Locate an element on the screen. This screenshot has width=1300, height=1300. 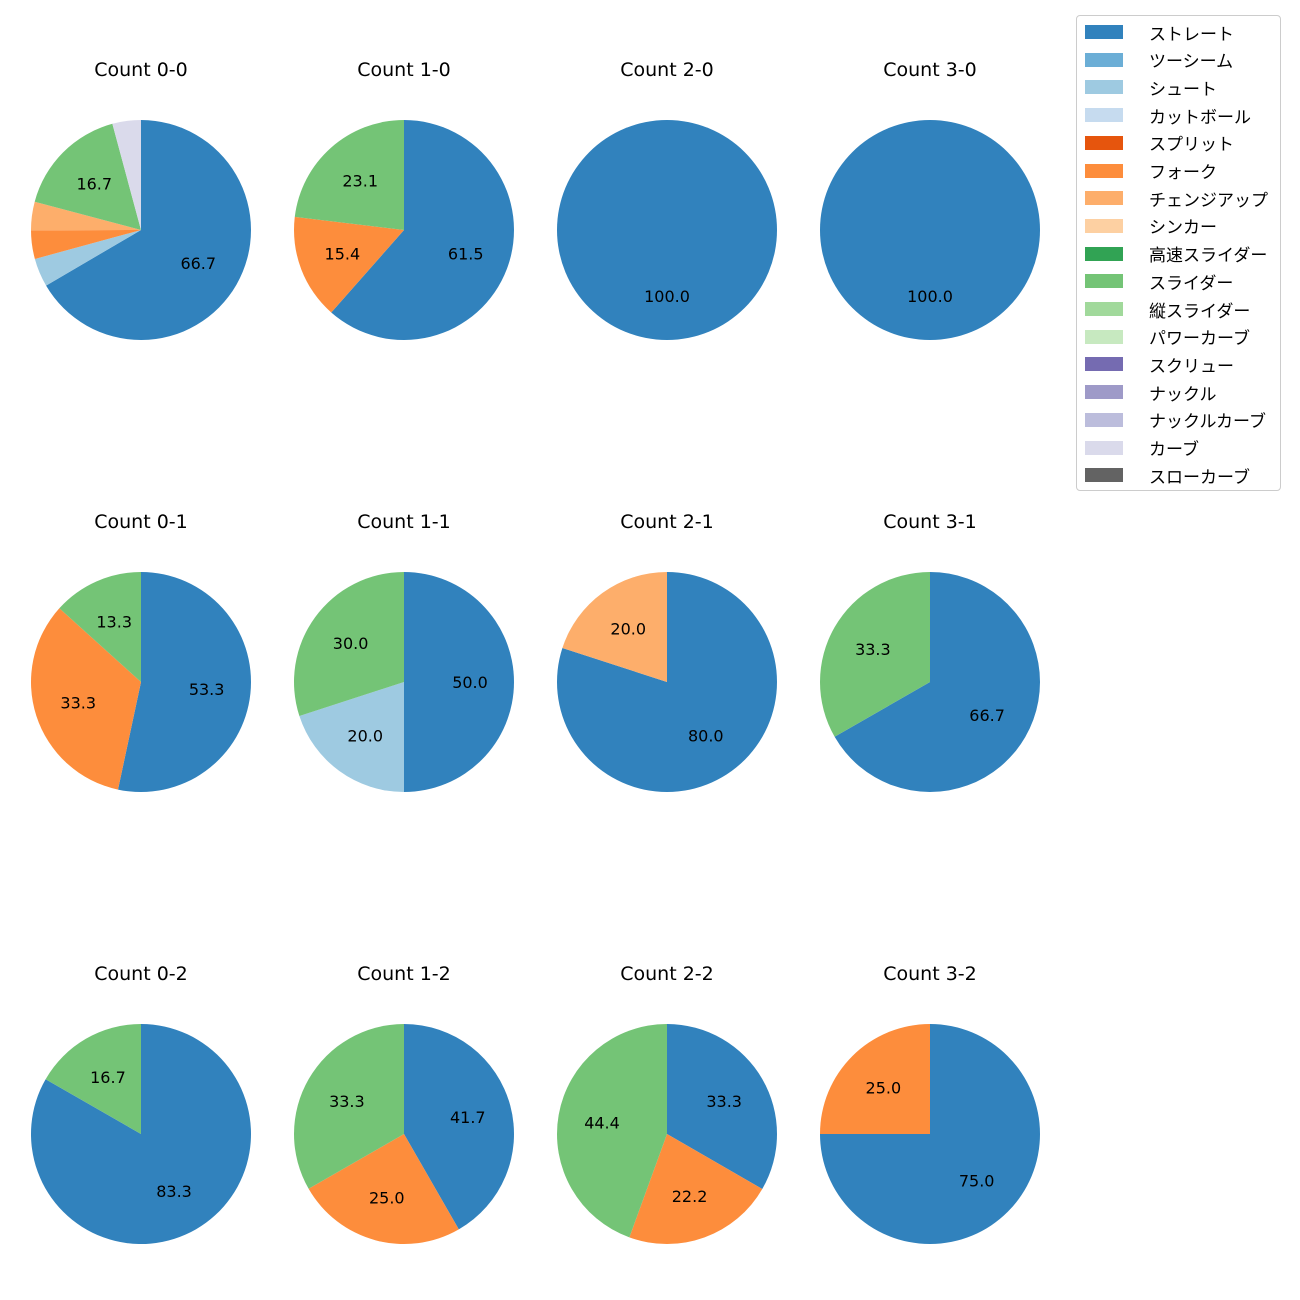
pie-chart: Count 2-1 80.0 20.0 is located at coordinates (667, 651).